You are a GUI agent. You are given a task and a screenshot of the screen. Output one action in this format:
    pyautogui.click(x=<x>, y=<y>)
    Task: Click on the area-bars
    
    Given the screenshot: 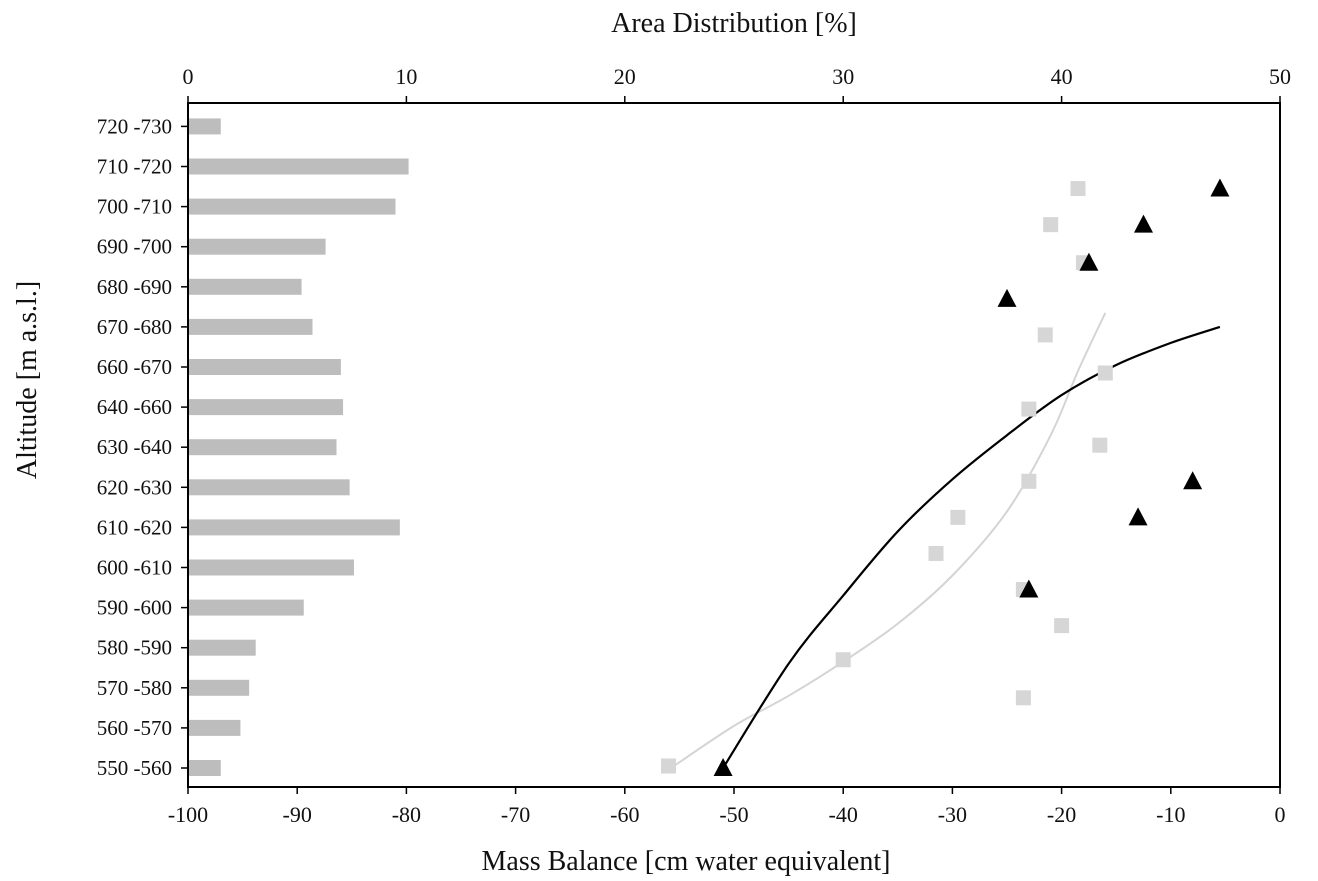 What is the action you would take?
    pyautogui.click(x=299, y=447)
    